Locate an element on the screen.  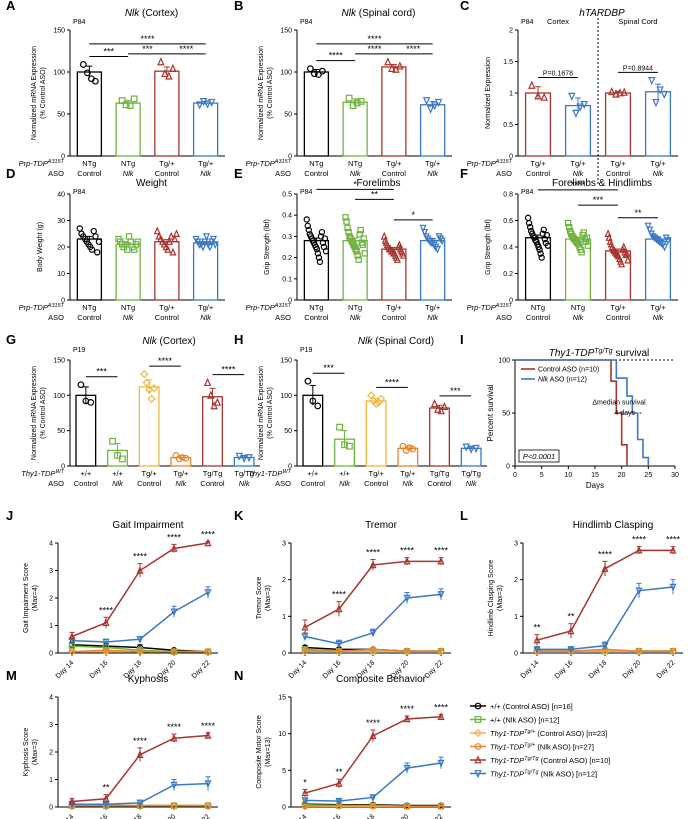
y-tick-label: 1.5 is located at coordinates (508, 62).